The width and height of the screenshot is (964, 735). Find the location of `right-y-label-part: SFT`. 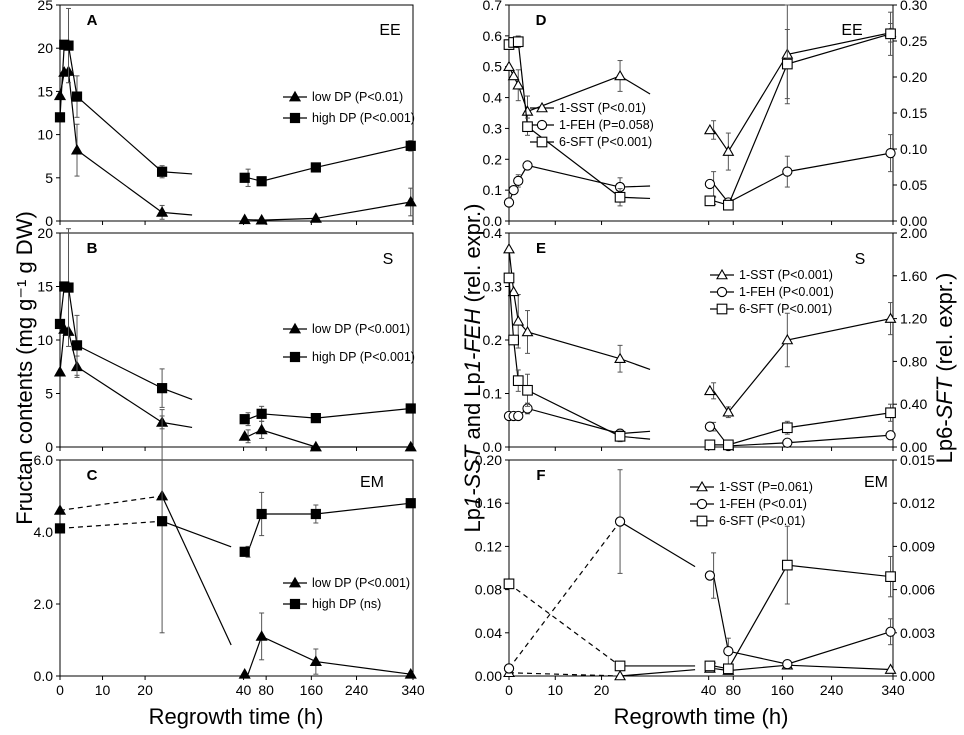

right-y-label-part: SFT is located at coordinates (944, 397).